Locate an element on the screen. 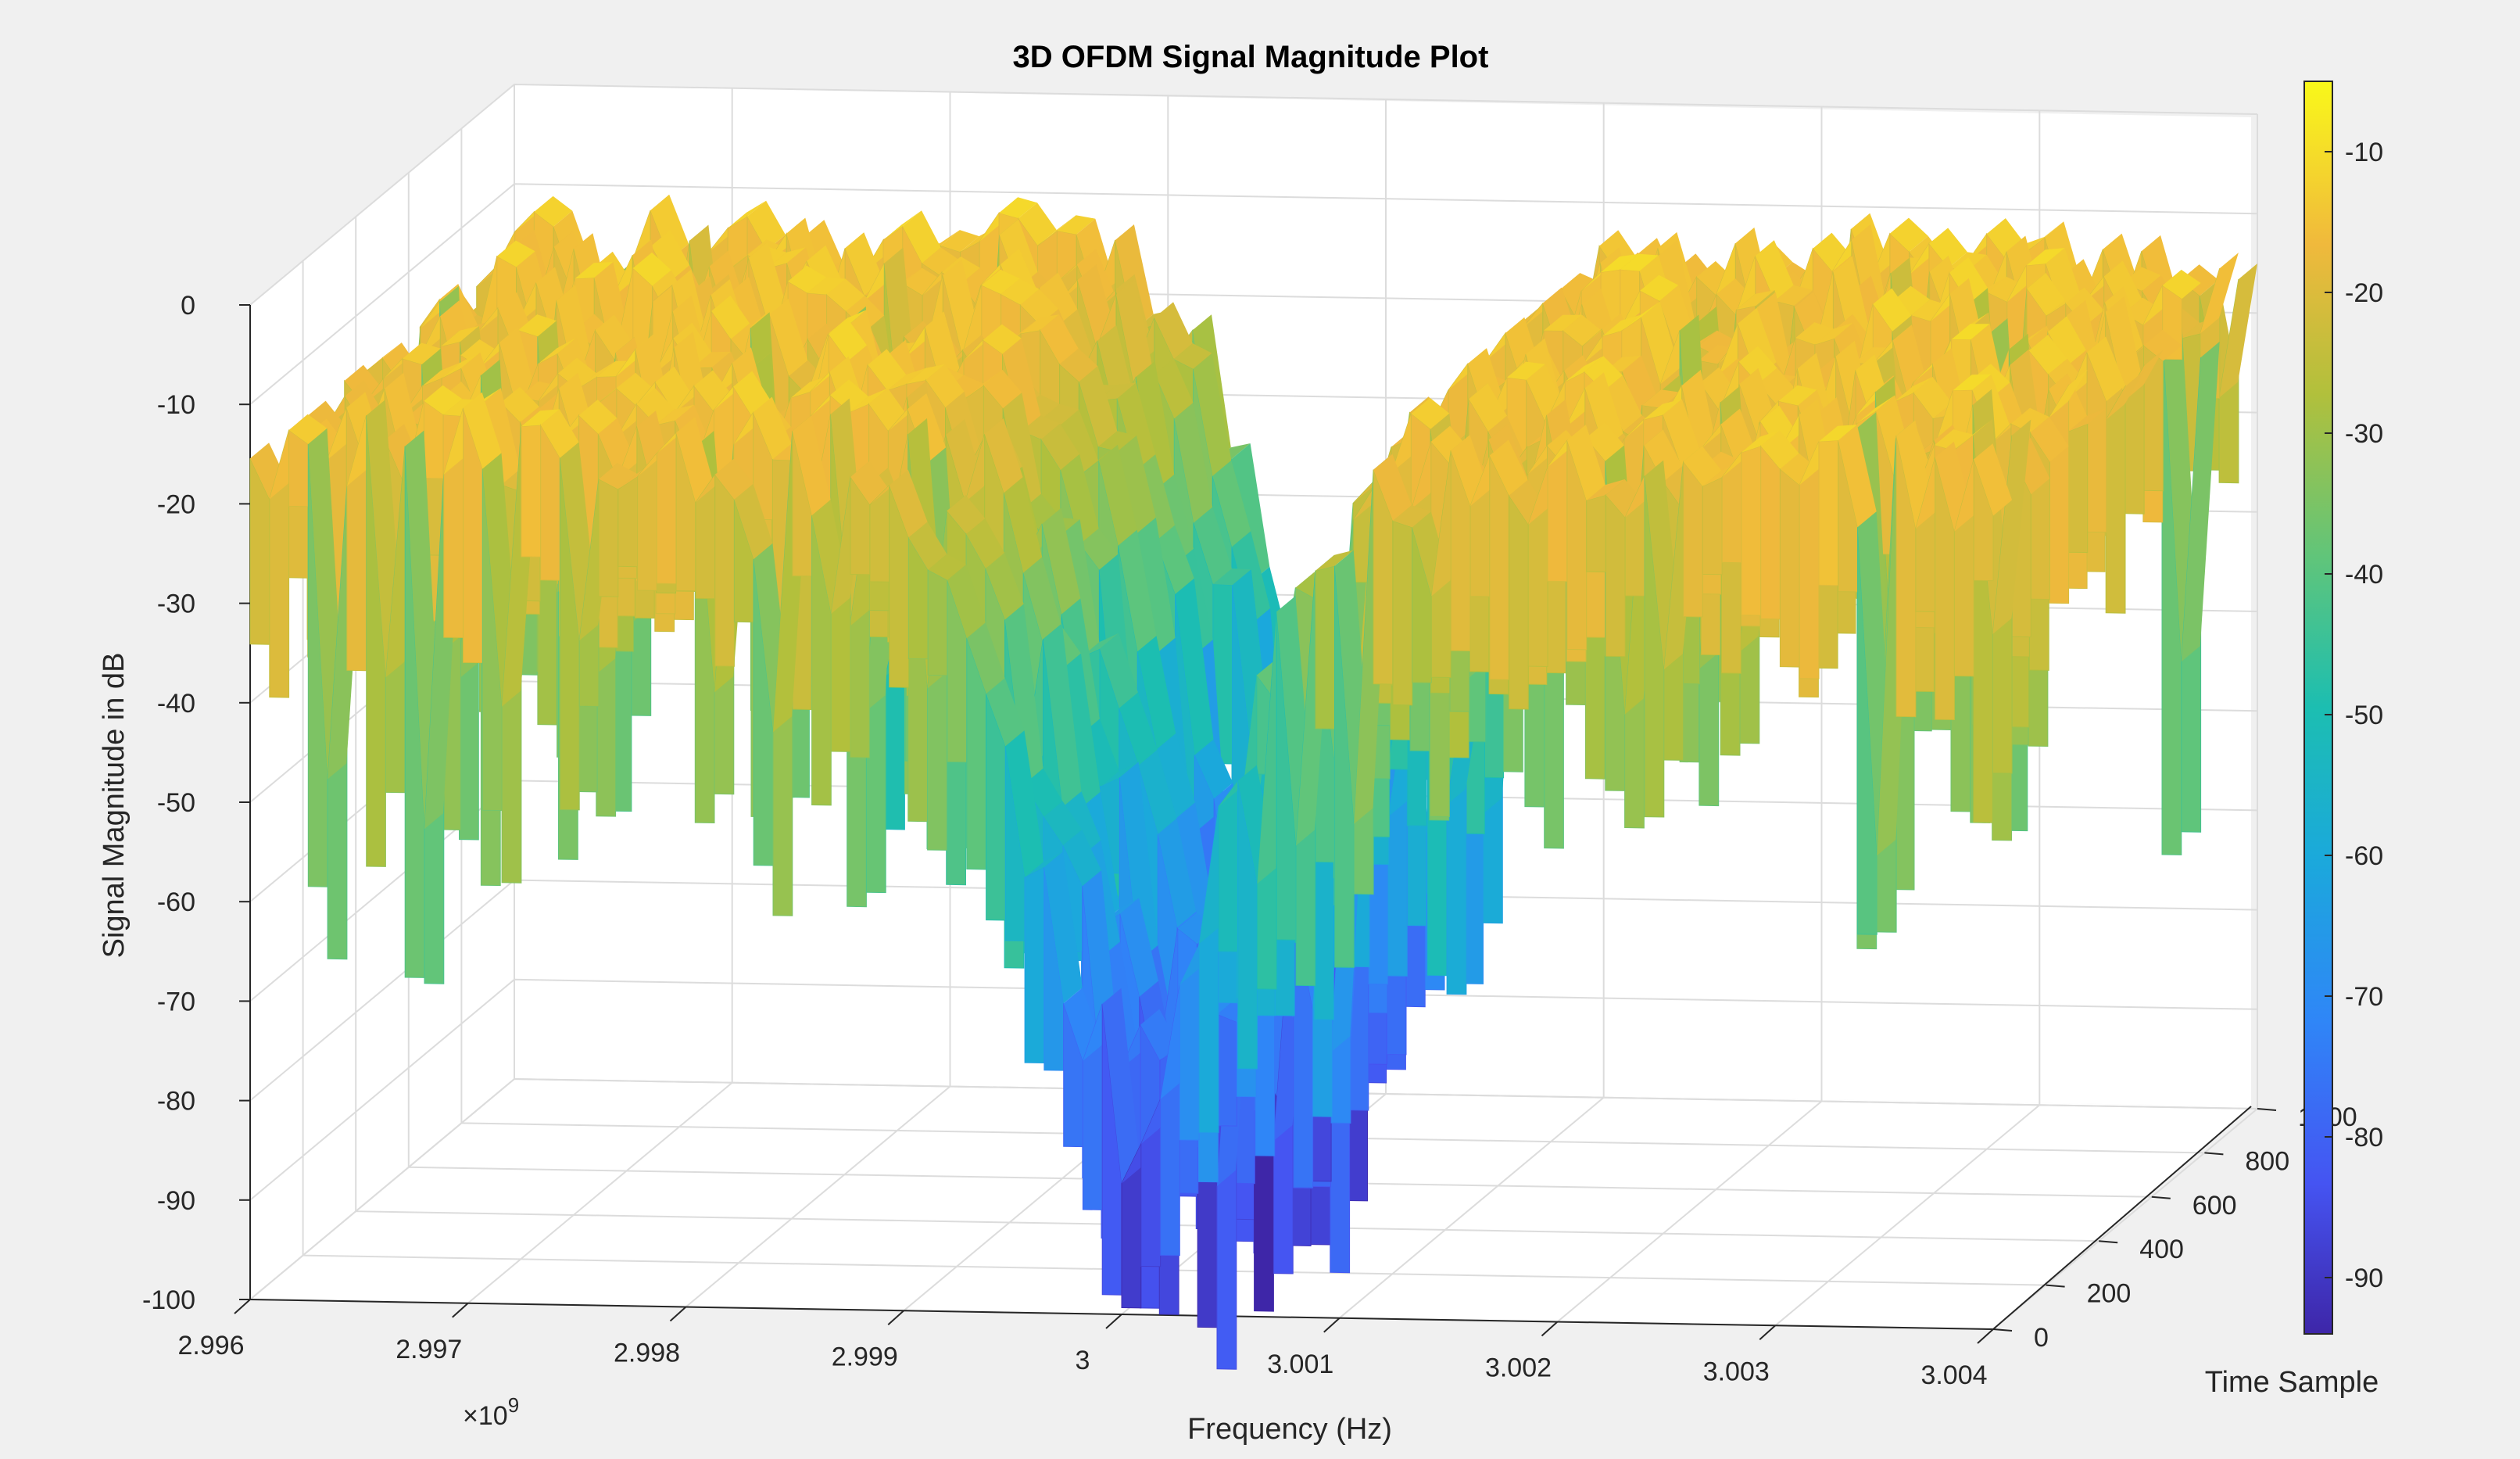 The image size is (2520, 1459). z-tick-label: -50 is located at coordinates (176, 803).